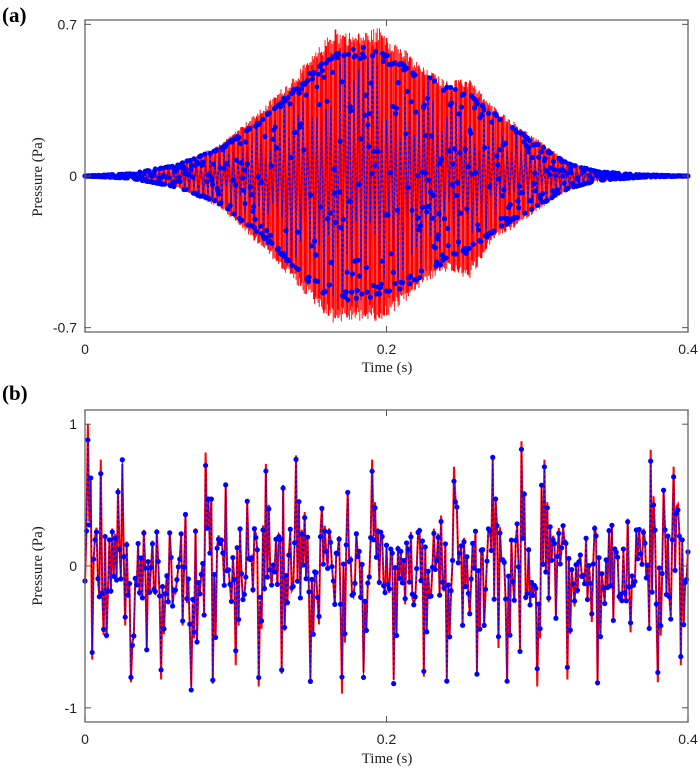  I want to click on x-tick-label: 0, so click(85, 739).